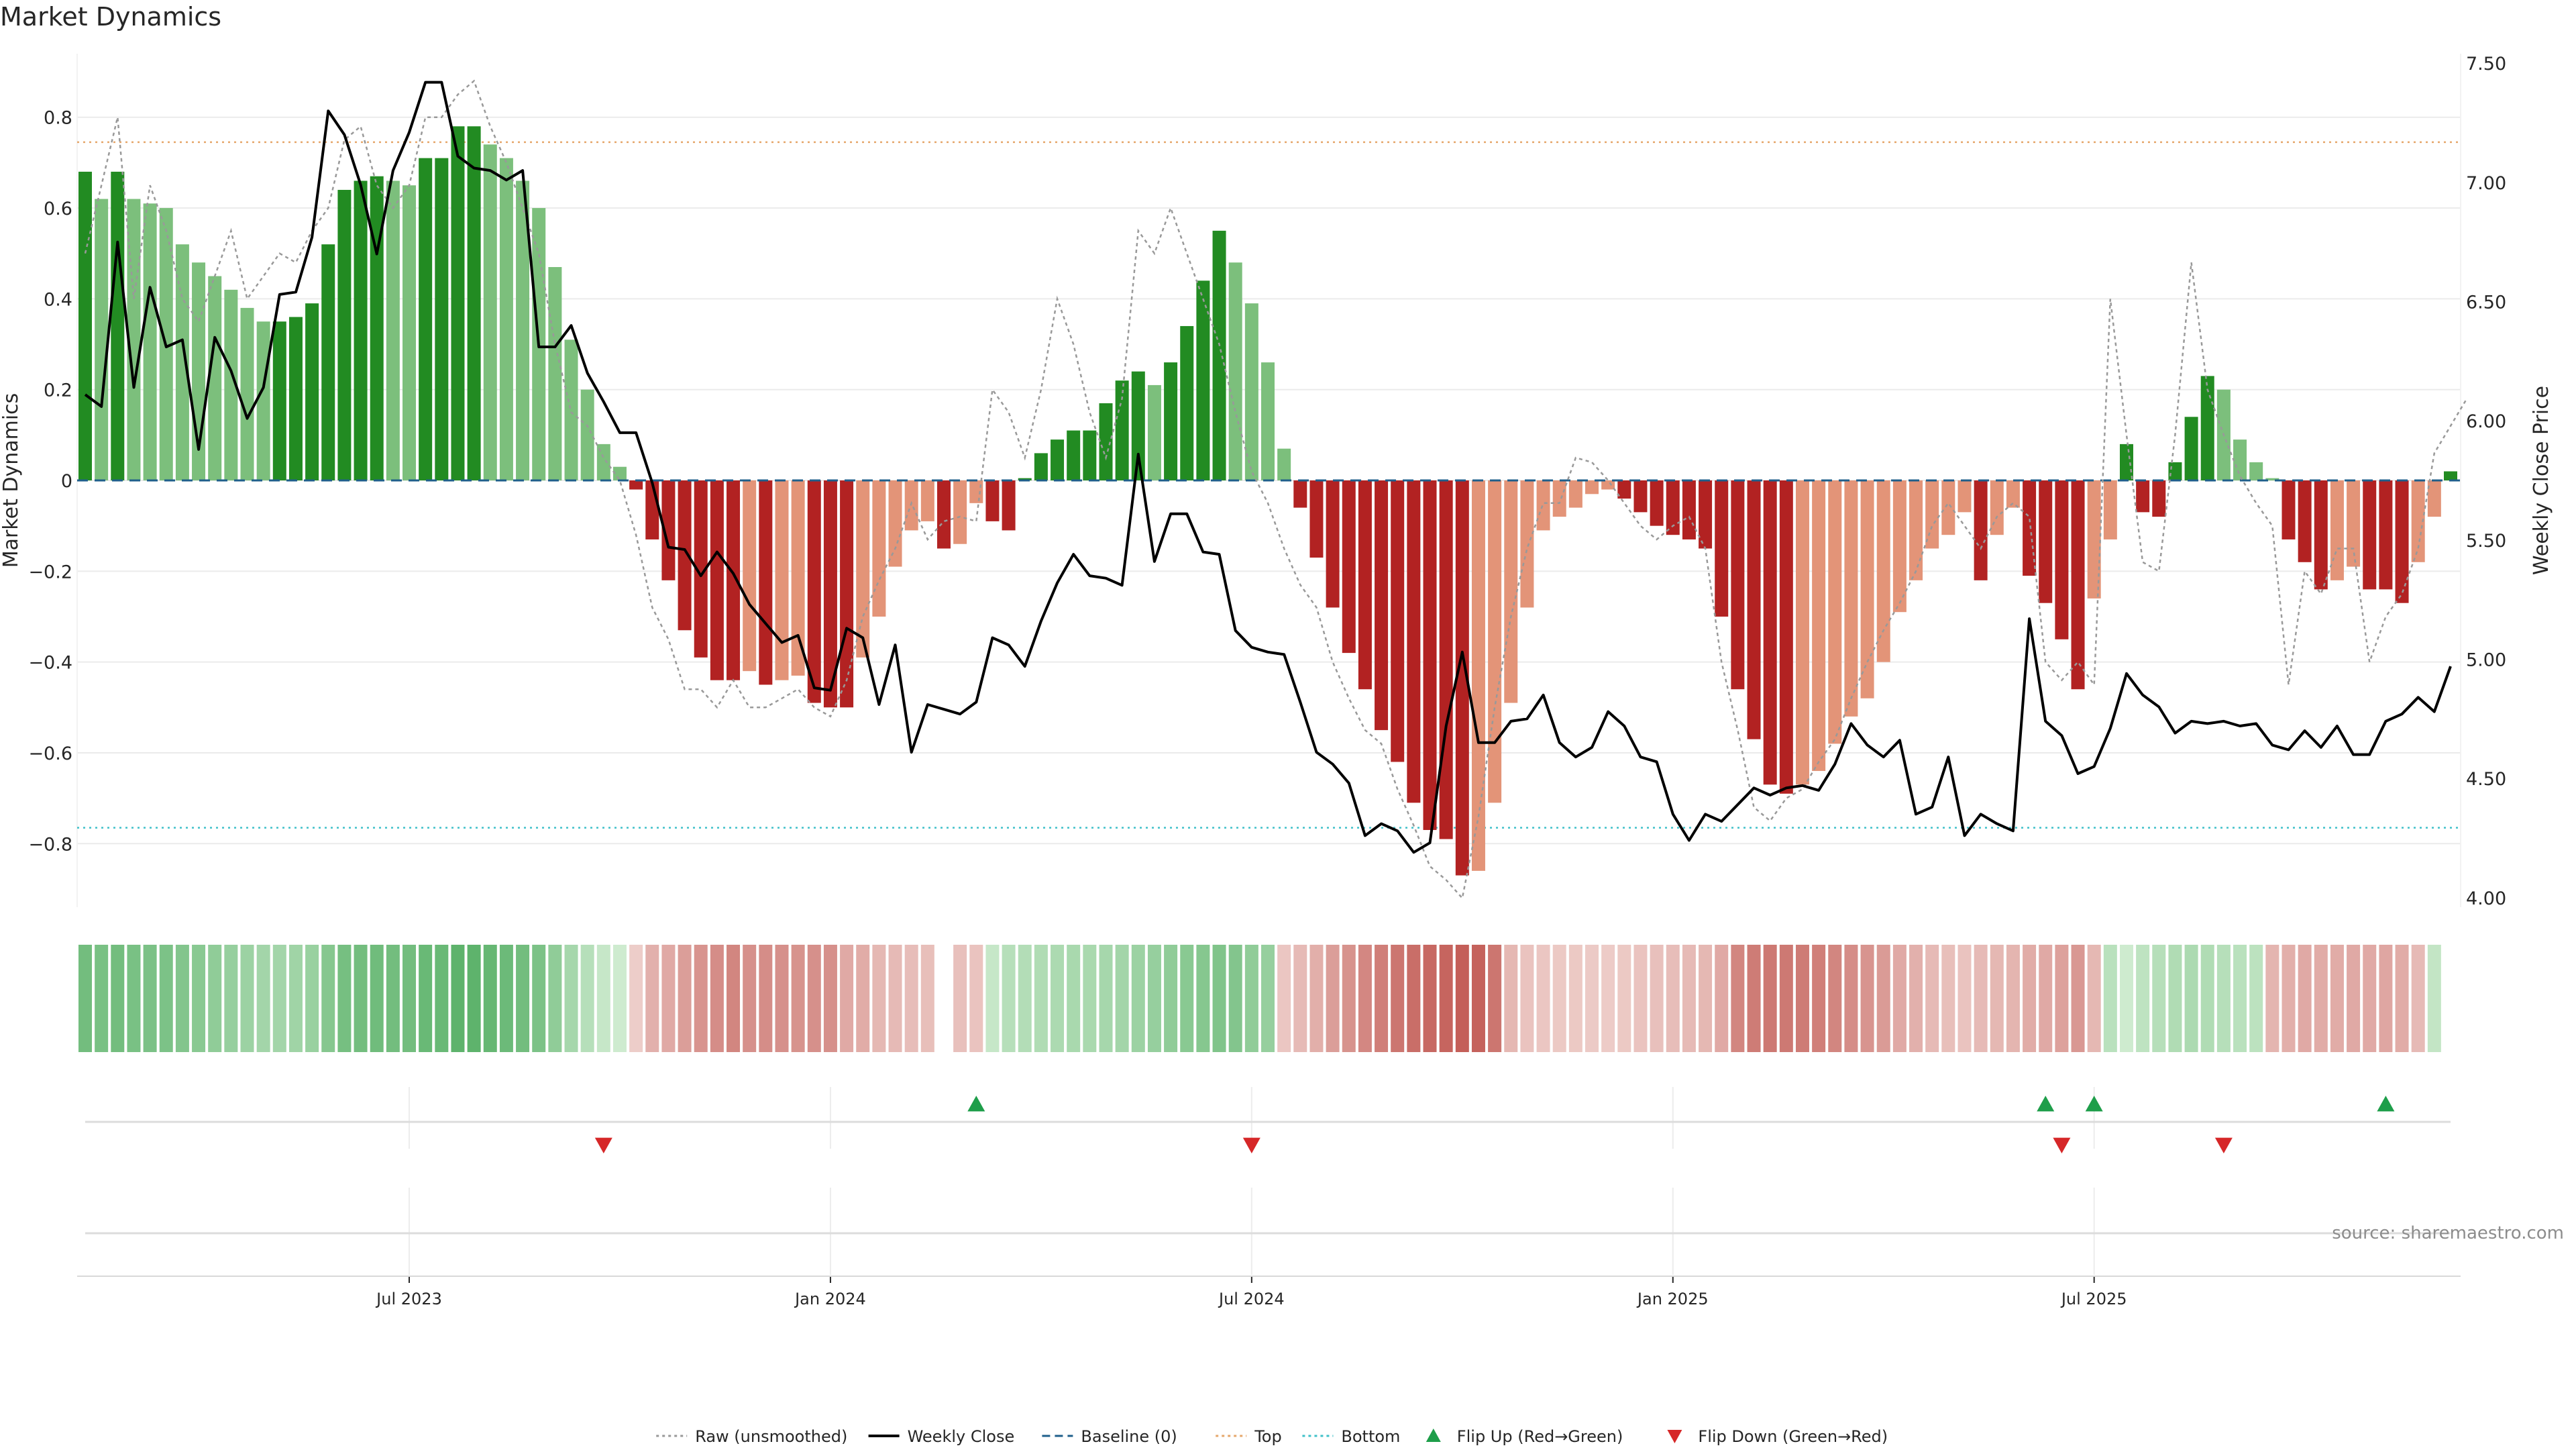  What do you see at coordinates (2486, 183) in the screenshot?
I see `right-tick-label-1: 7.00` at bounding box center [2486, 183].